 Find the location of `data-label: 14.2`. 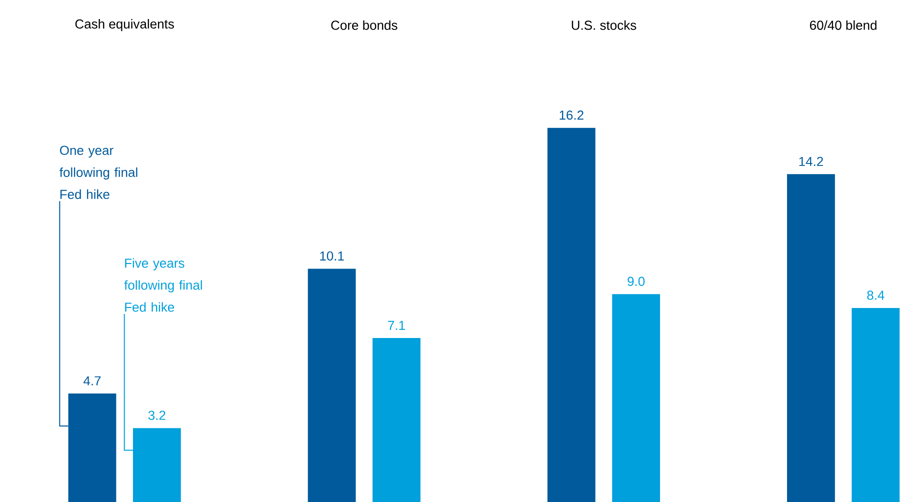

data-label: 14.2 is located at coordinates (811, 161).